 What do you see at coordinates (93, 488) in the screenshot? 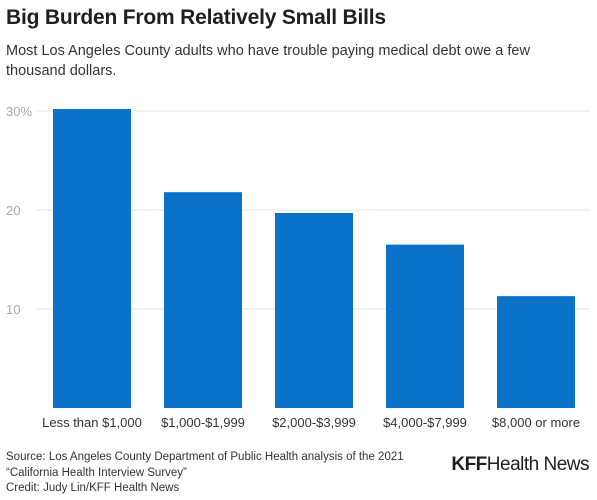
I see `credit-note: Credit: Judy Lin/KFF Health News` at bounding box center [93, 488].